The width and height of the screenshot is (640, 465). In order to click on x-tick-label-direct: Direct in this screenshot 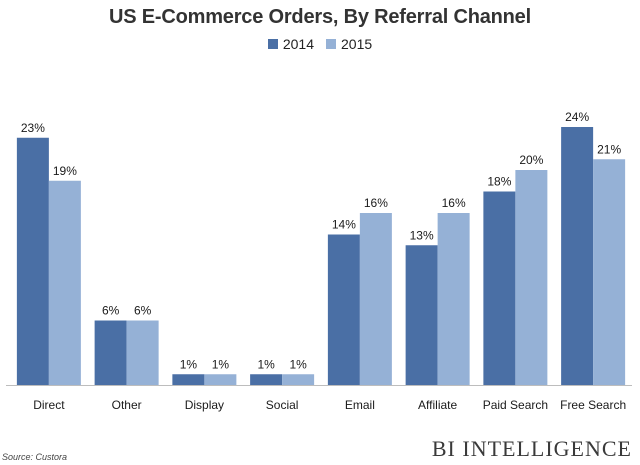, I will do `click(49, 405)`.